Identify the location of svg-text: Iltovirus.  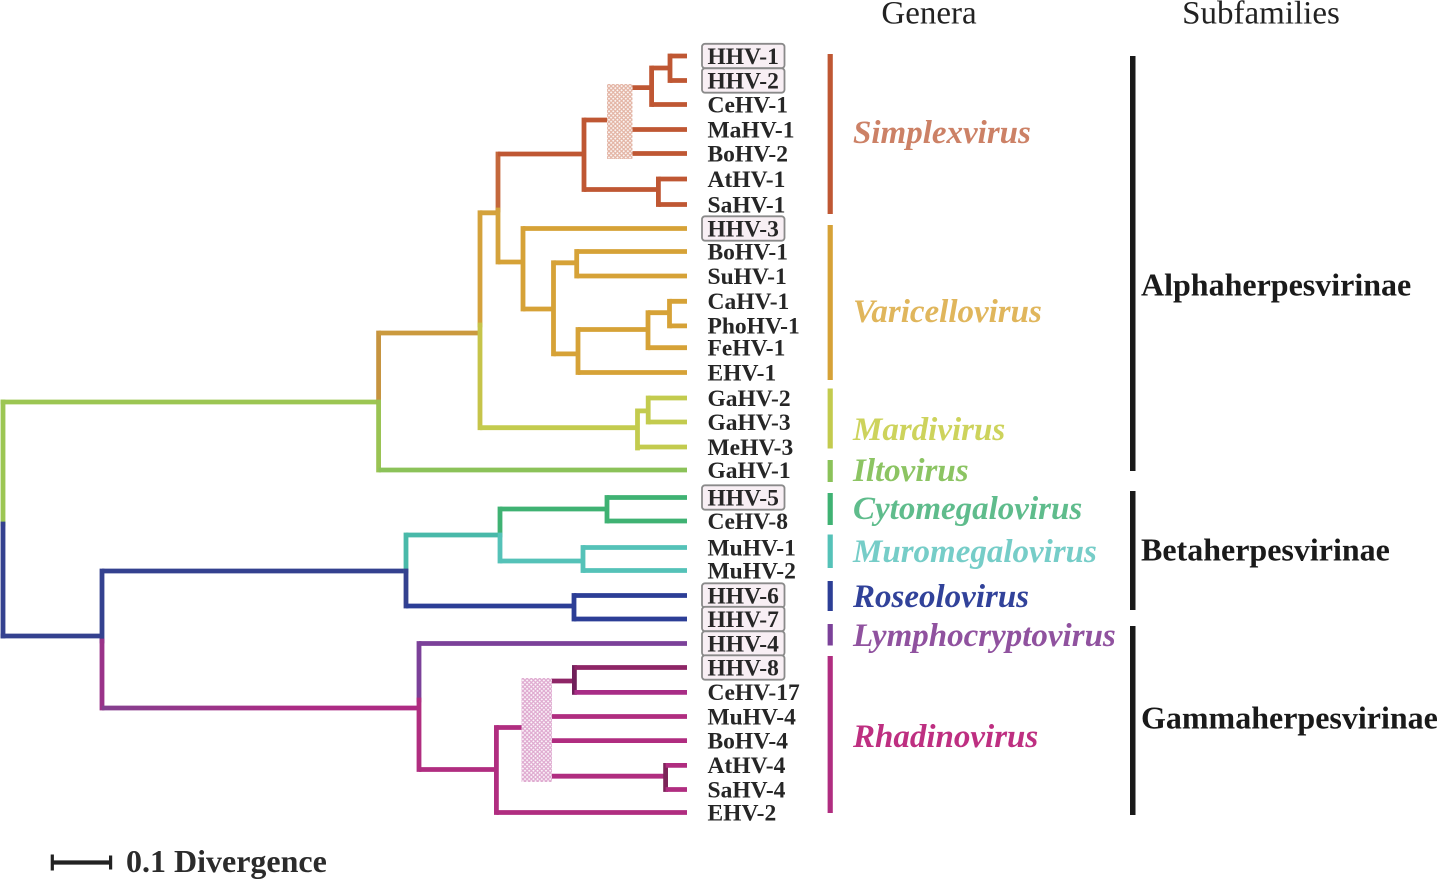
(910, 471).